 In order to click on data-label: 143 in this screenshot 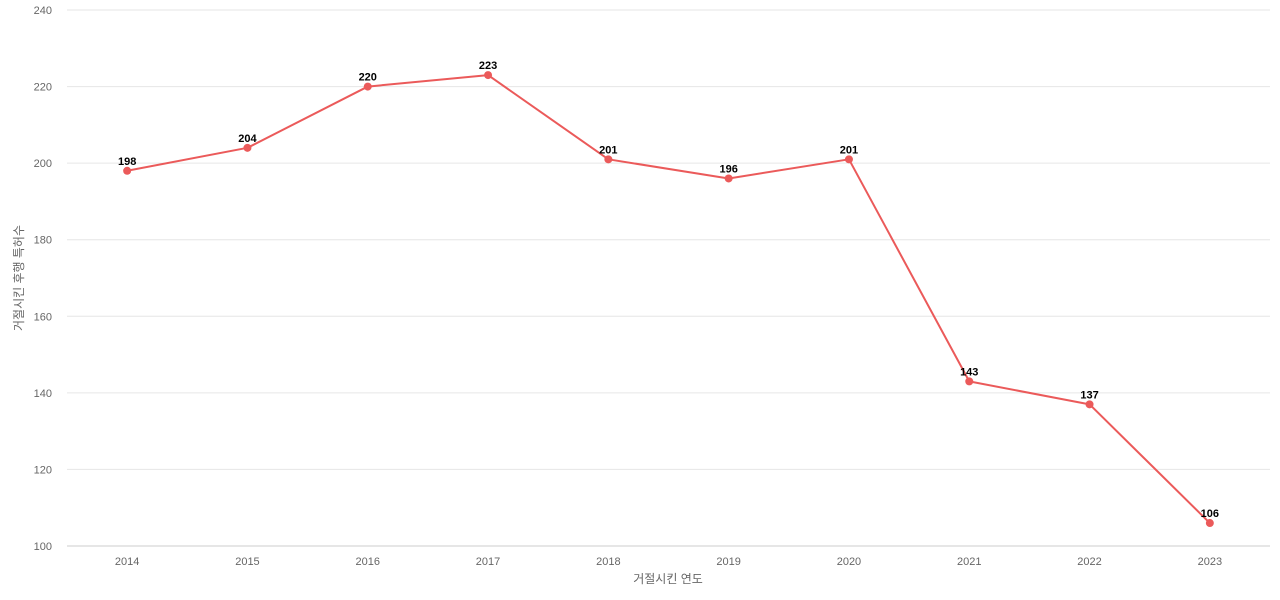, I will do `click(969, 372)`.